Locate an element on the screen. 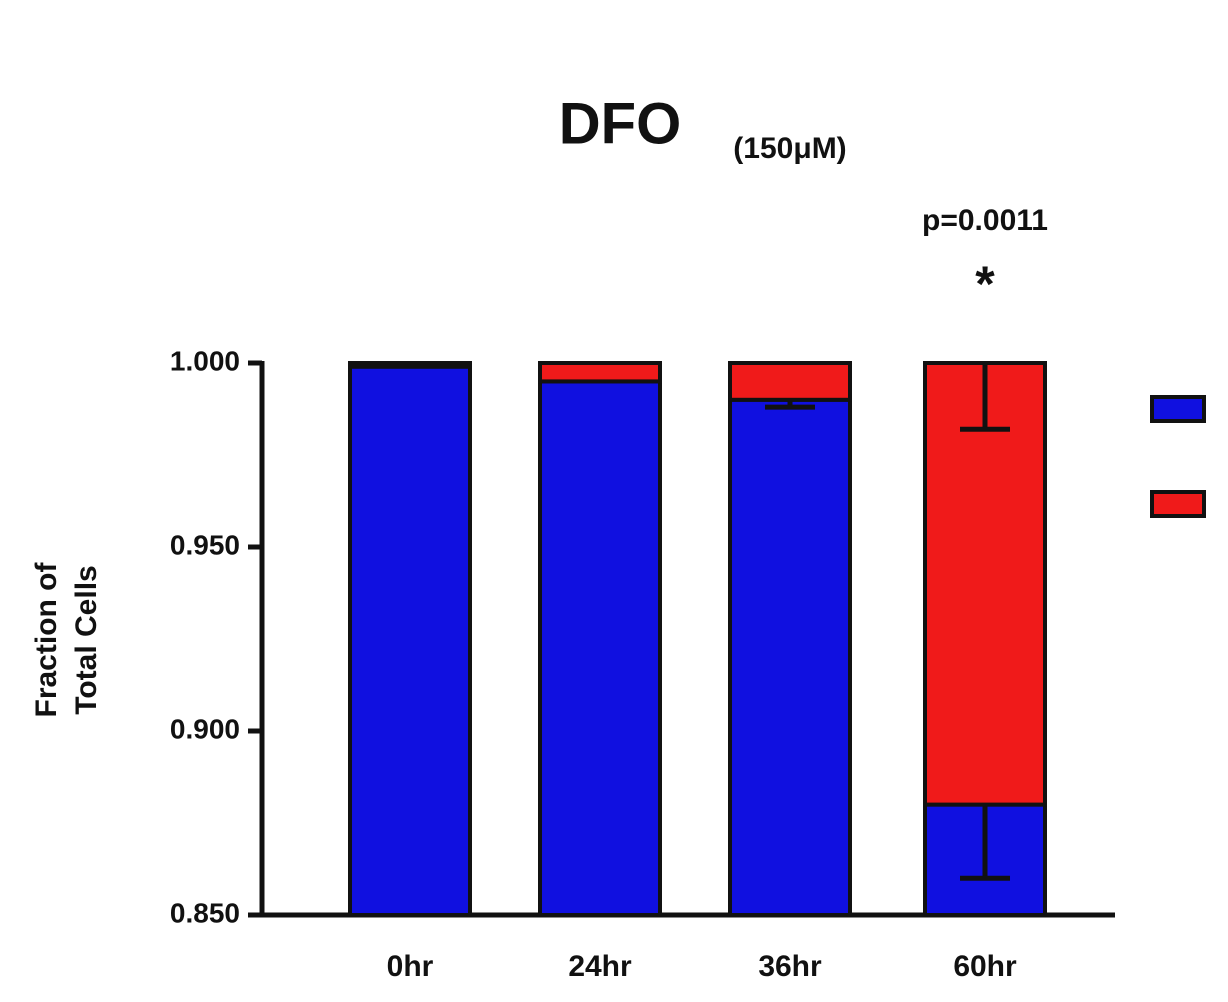  y-tick-label: 1.000 is located at coordinates (205, 360).